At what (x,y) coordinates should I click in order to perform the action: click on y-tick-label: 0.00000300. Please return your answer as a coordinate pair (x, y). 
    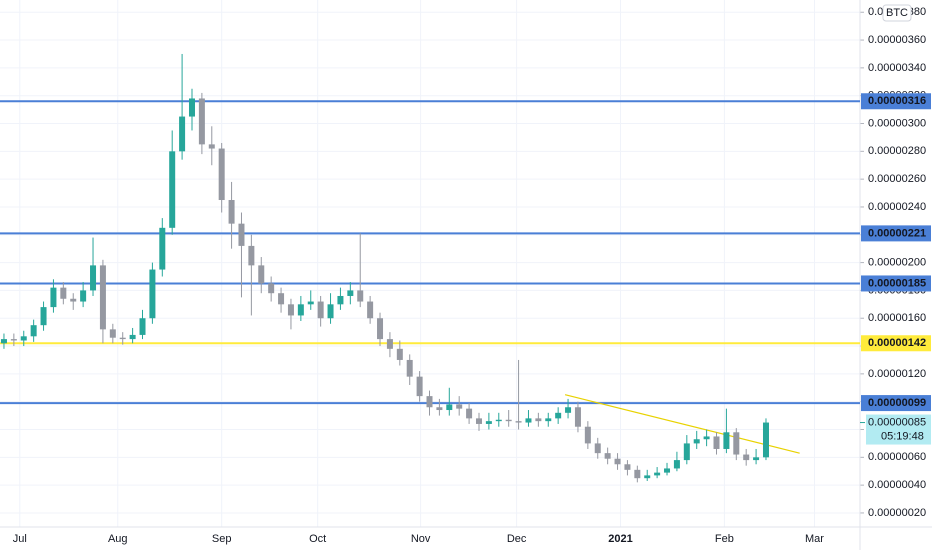
    Looking at the image, I should click on (897, 123).